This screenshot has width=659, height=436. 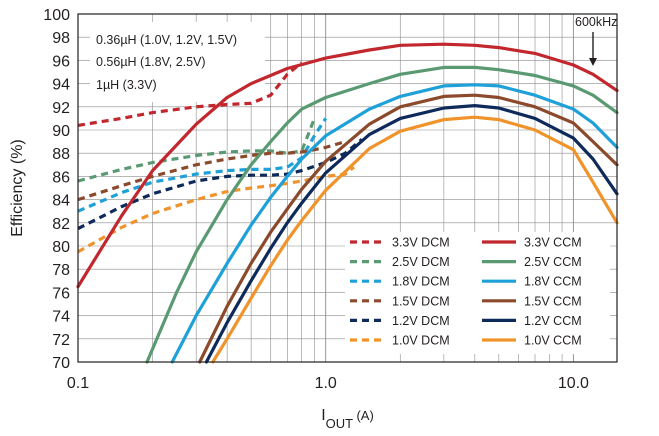 I want to click on y-tick-label: 90, so click(x=61, y=131).